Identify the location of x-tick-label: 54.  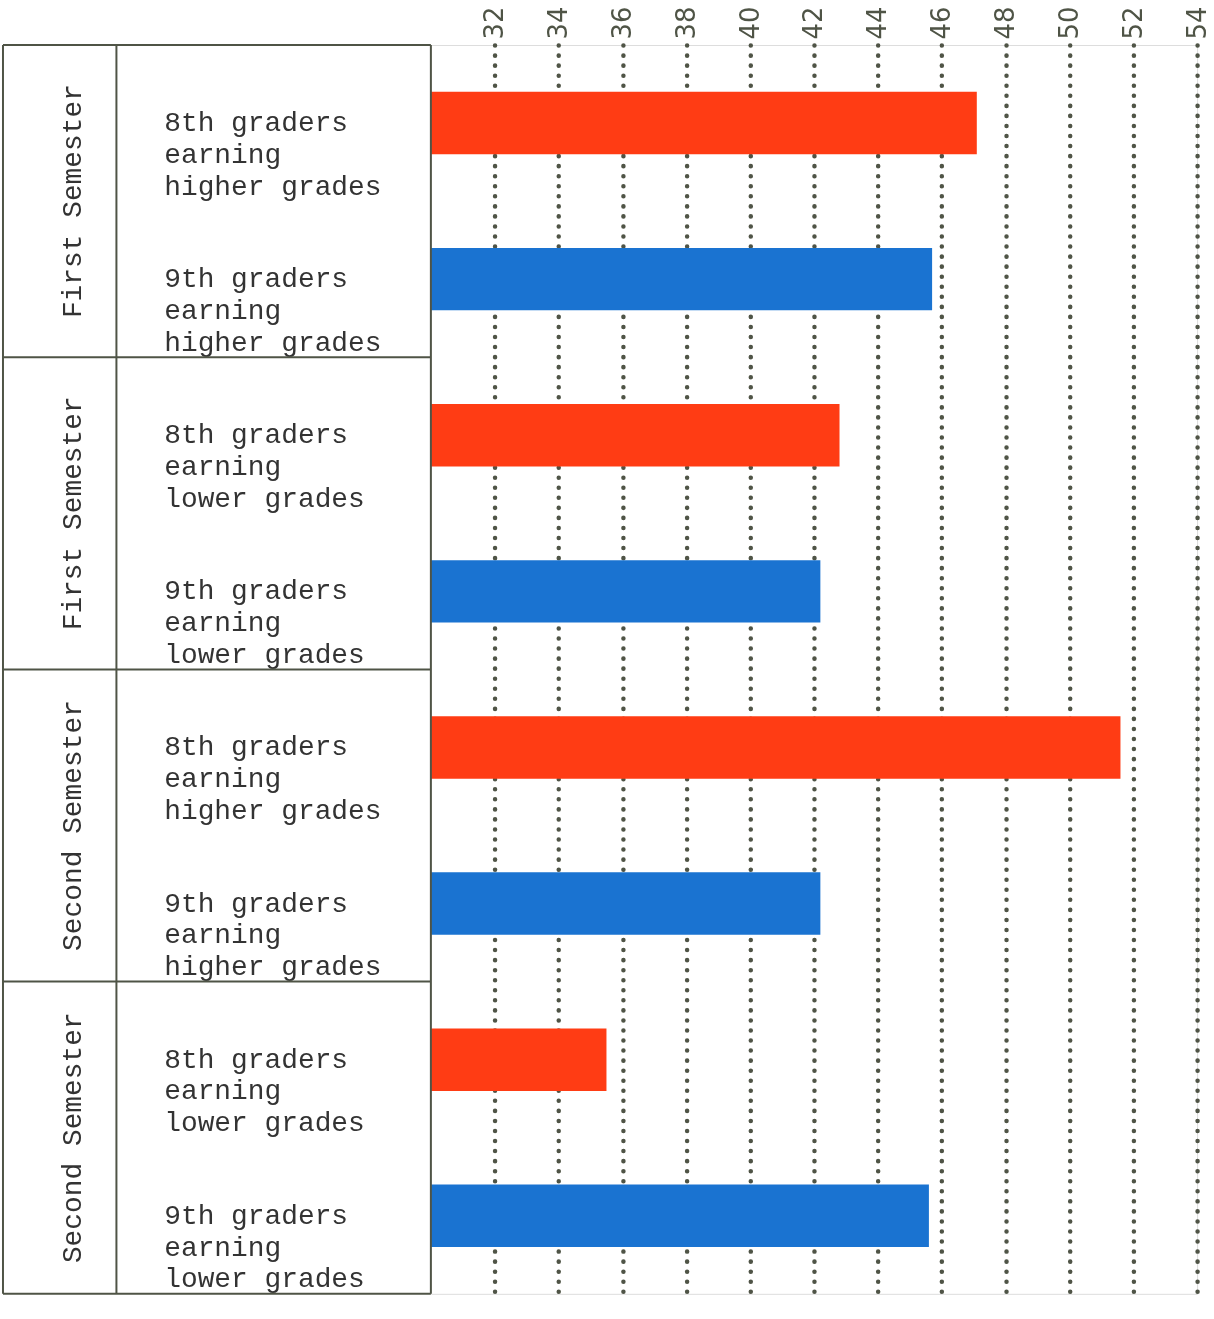
(1196, 23).